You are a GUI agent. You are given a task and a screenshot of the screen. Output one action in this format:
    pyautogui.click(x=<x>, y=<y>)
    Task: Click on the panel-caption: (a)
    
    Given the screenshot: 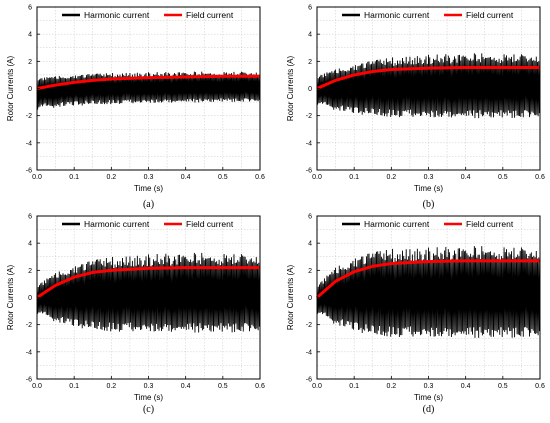 What is the action you would take?
    pyautogui.click(x=148, y=204)
    